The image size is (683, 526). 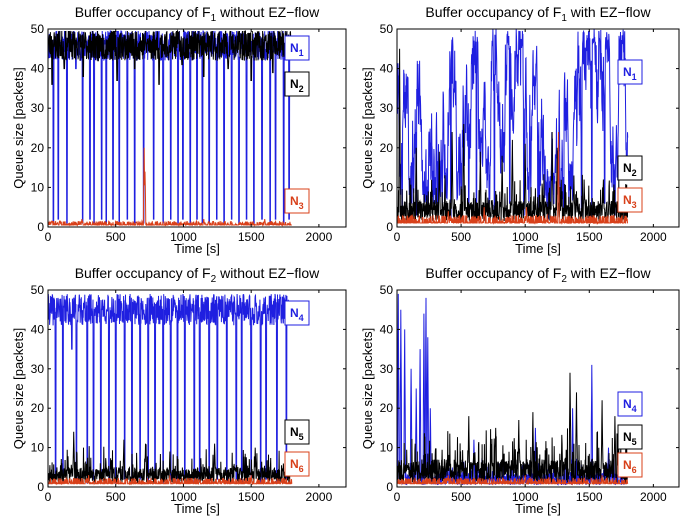 I want to click on chart-title: Buffer occupancy of F1 without EZ−flow, so click(x=197, y=14).